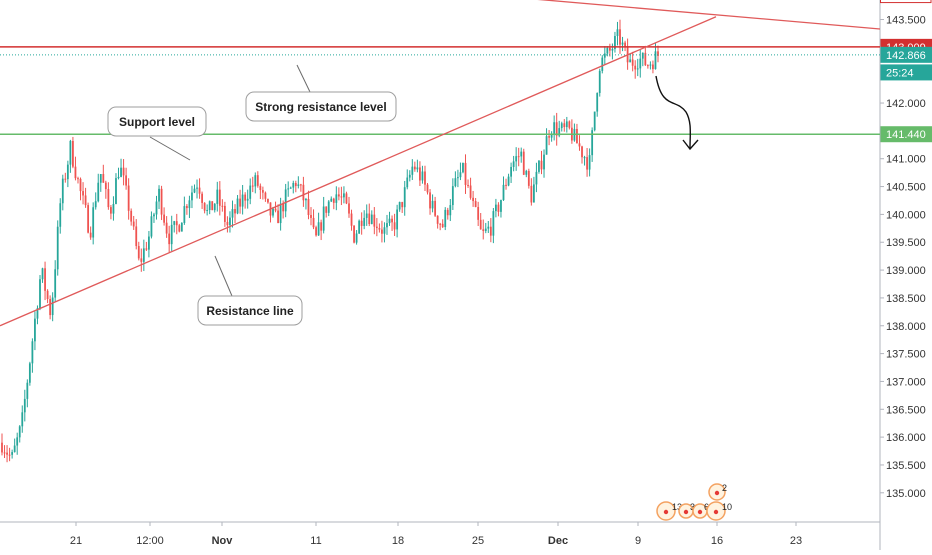  What do you see at coordinates (906, 160) in the screenshot?
I see `y-tick-label: 141.000` at bounding box center [906, 160].